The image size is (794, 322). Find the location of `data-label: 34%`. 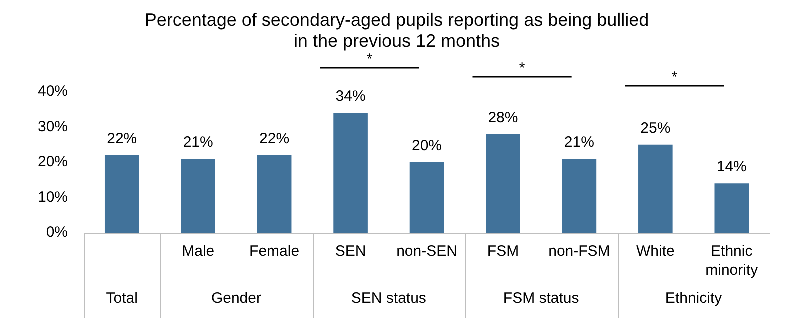

data-label: 34% is located at coordinates (351, 97).